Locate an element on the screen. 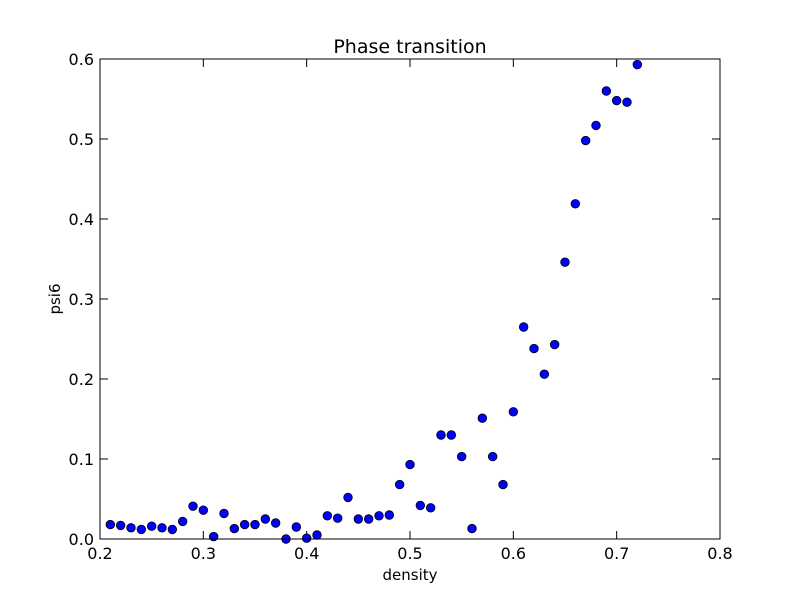 This screenshot has height=600, width=800. y-tick-label: 0.6 is located at coordinates (81, 59).